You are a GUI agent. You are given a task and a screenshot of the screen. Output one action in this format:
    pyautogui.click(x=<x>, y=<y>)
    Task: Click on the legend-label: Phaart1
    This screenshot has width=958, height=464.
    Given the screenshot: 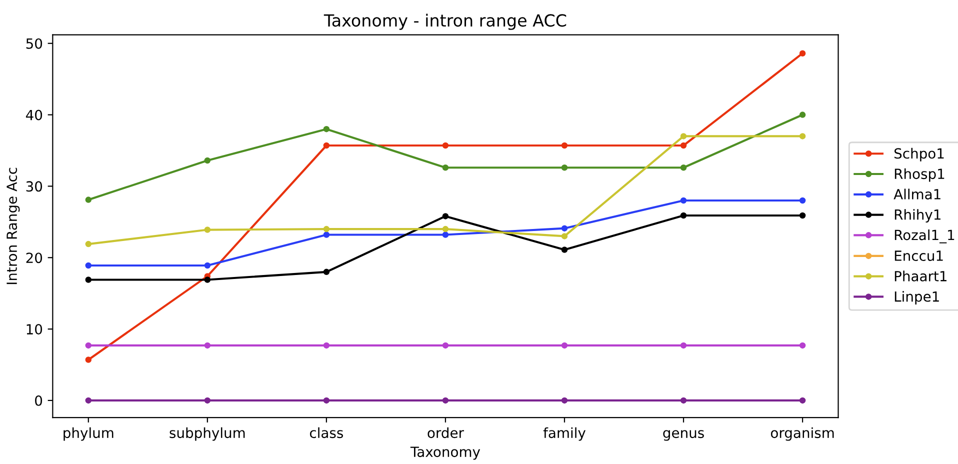 What is the action you would take?
    pyautogui.click(x=920, y=276)
    